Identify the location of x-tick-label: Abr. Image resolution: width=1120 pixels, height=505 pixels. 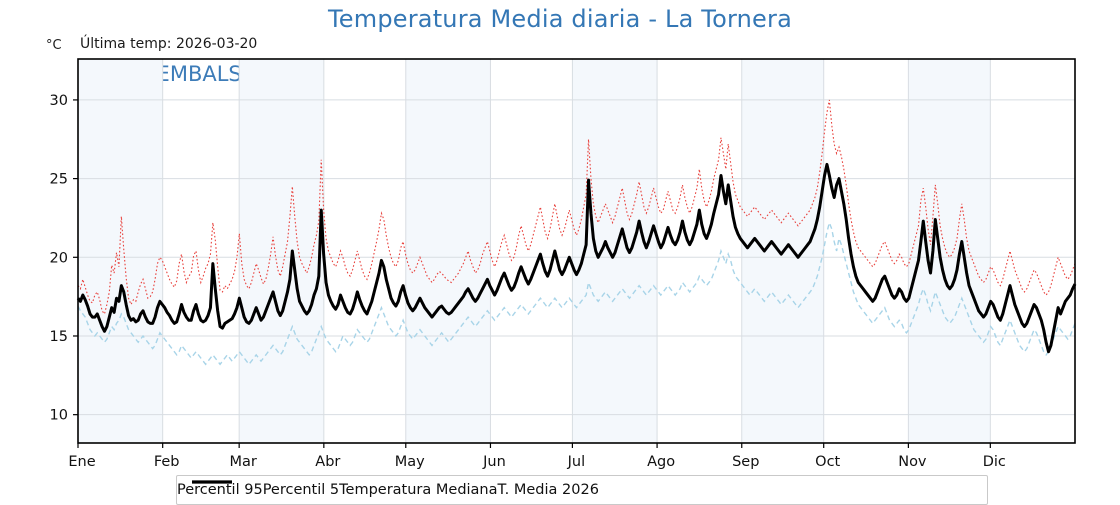
(327, 462).